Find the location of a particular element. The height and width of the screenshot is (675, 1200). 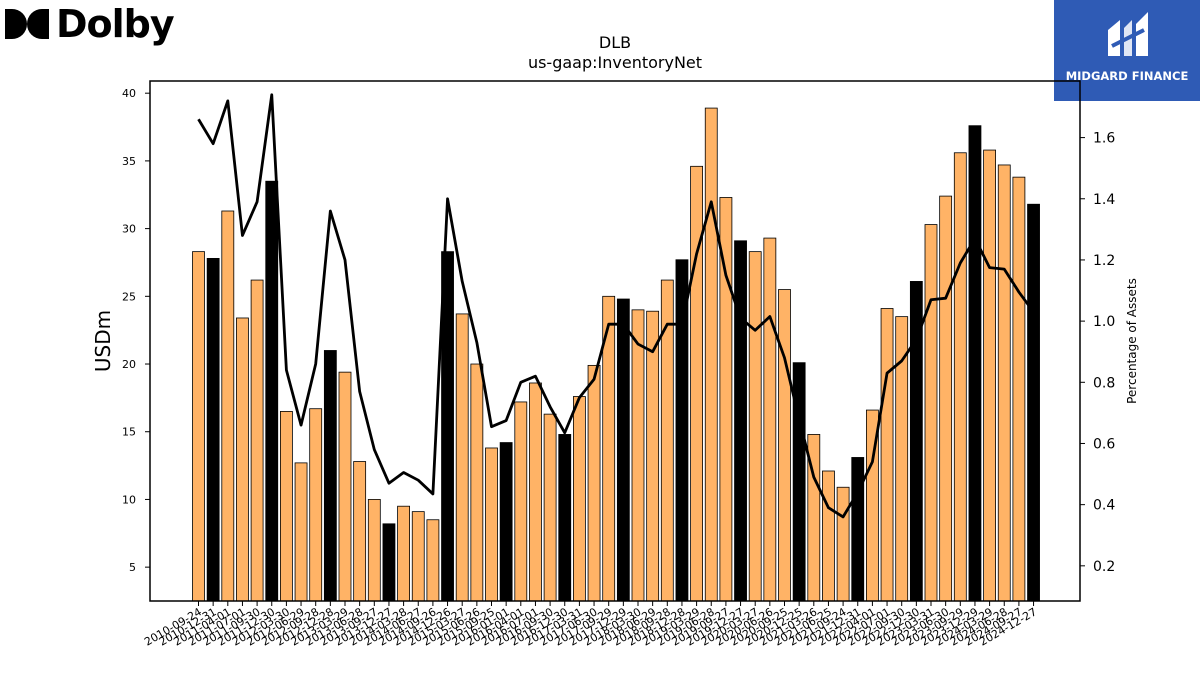

dolby-double-d-icon is located at coordinates (27, 24).